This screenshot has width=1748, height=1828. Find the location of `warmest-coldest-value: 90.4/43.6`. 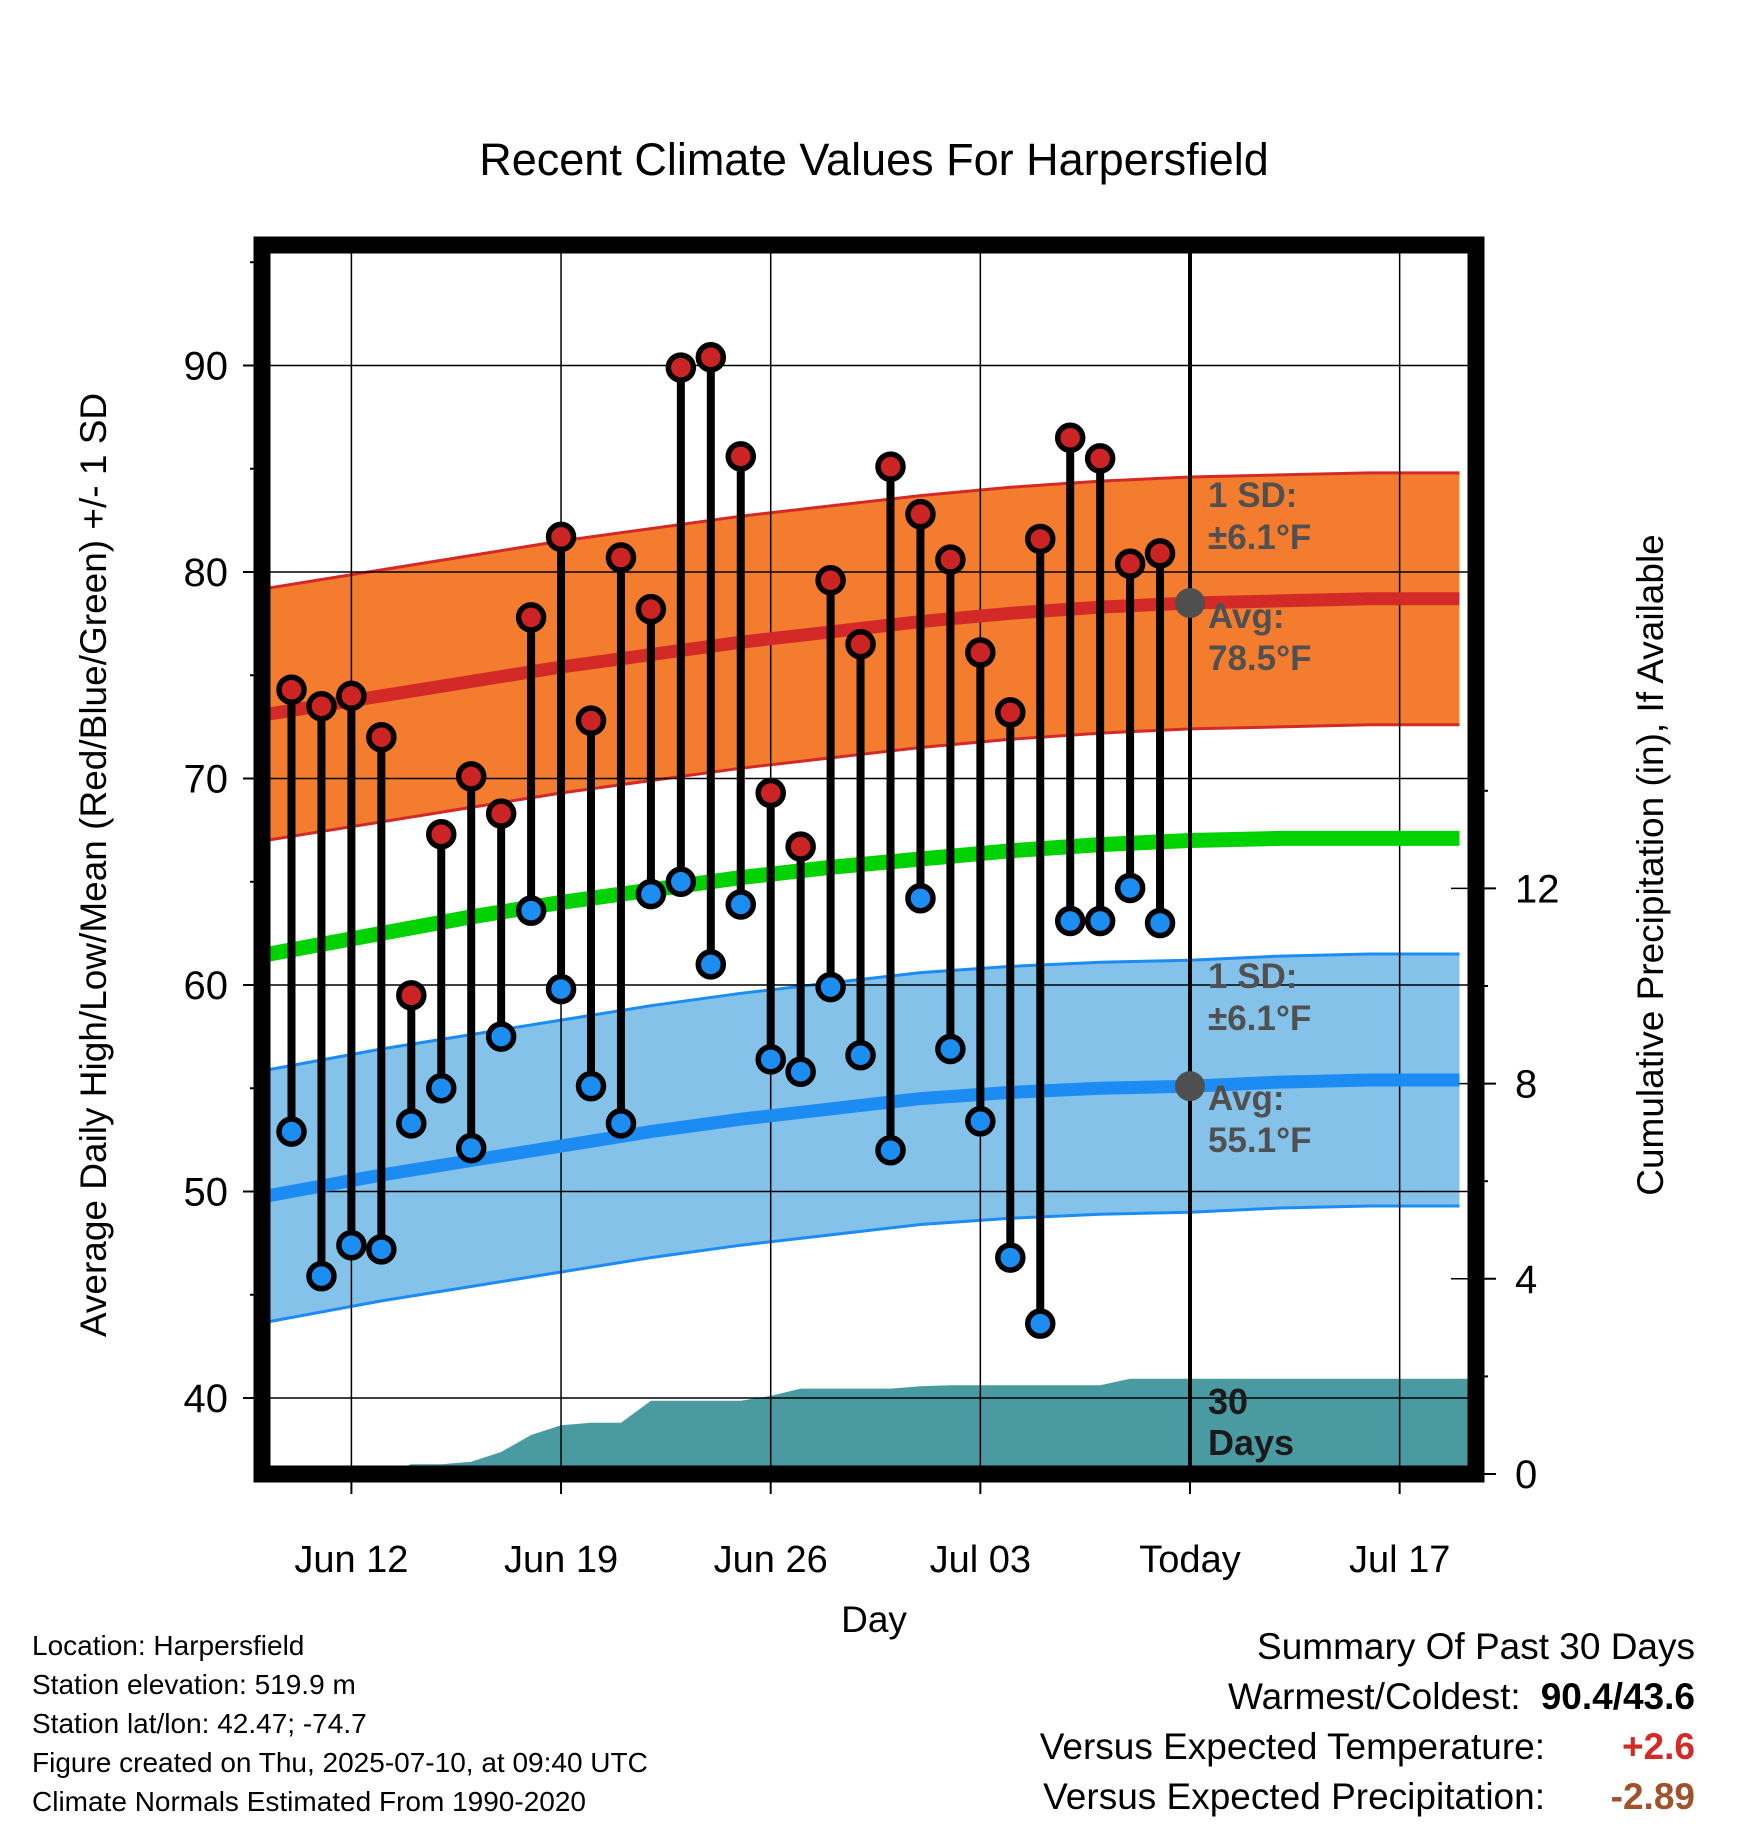

warmest-coldest-value: 90.4/43.6 is located at coordinates (1617, 1696).